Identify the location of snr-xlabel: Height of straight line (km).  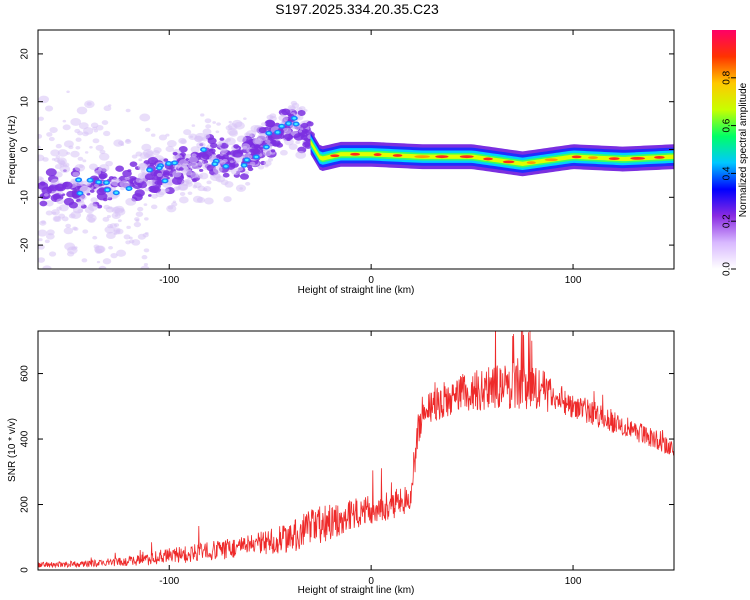
(356, 590).